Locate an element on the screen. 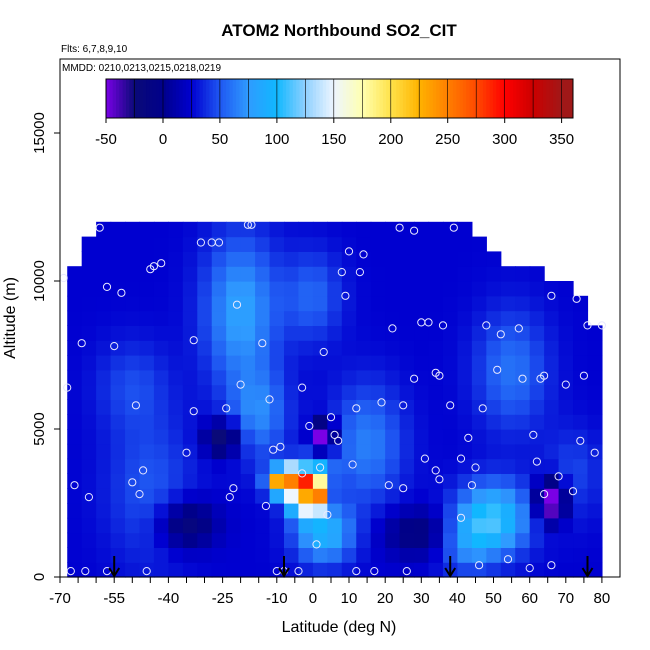 The width and height of the screenshot is (650, 650). flight-arrow-head is located at coordinates (450, 572).